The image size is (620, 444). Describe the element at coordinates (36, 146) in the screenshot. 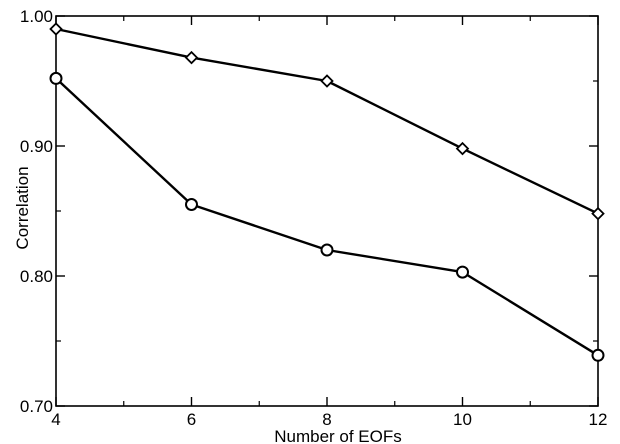

I see `y-tick-label: 0.90` at that location.